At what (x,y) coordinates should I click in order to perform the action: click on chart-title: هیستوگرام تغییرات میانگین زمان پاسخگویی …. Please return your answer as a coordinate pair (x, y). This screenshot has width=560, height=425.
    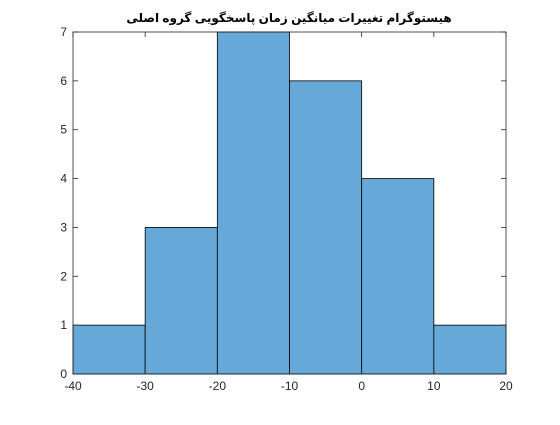
    Looking at the image, I should click on (288, 18).